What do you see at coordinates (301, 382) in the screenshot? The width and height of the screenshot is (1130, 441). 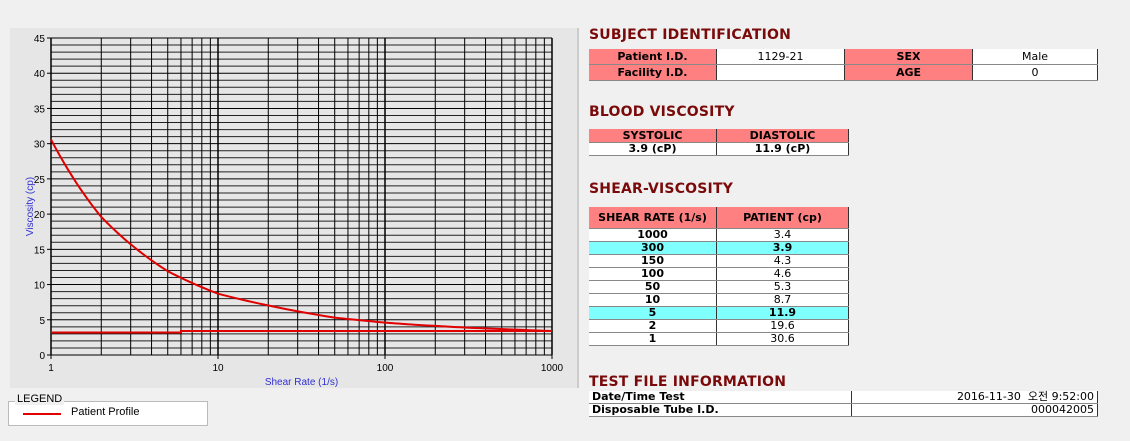 I see `x-axis-label: Shear Rate (1/s)` at bounding box center [301, 382].